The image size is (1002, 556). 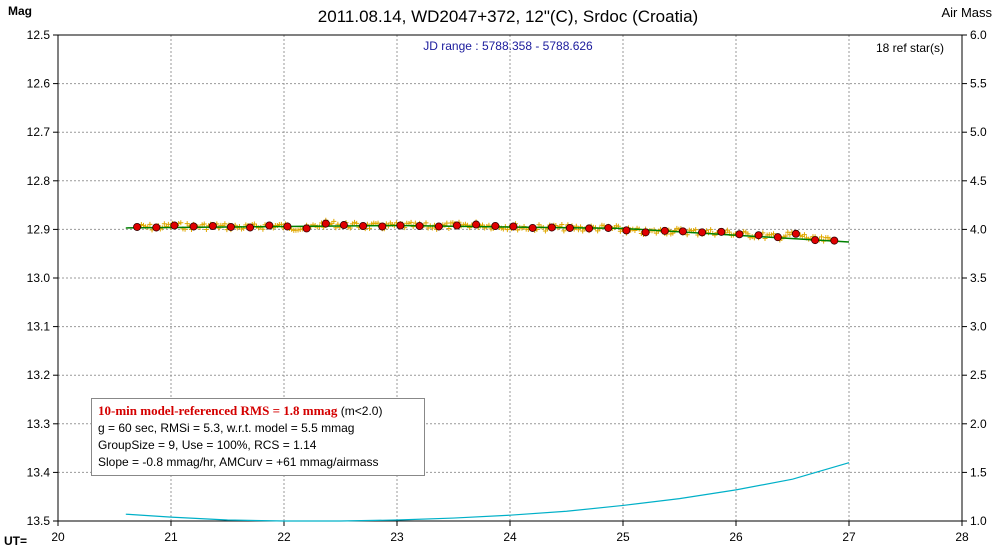 I want to click on x-tick-label: 22, so click(x=284, y=537).